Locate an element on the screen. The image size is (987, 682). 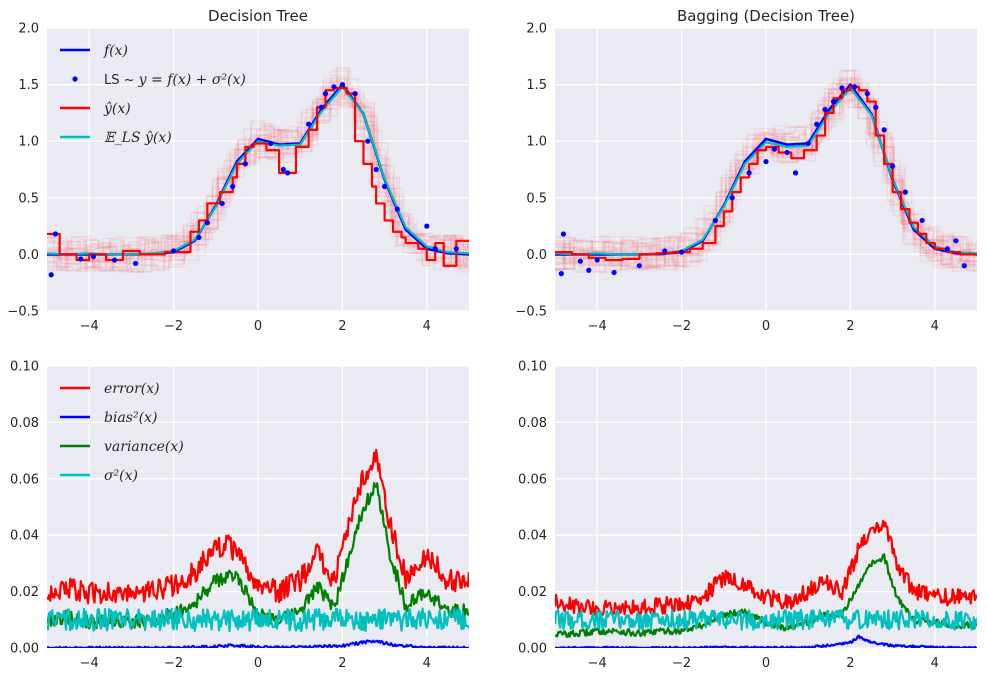
y-tick-label: 2.0 is located at coordinates (28, 29).